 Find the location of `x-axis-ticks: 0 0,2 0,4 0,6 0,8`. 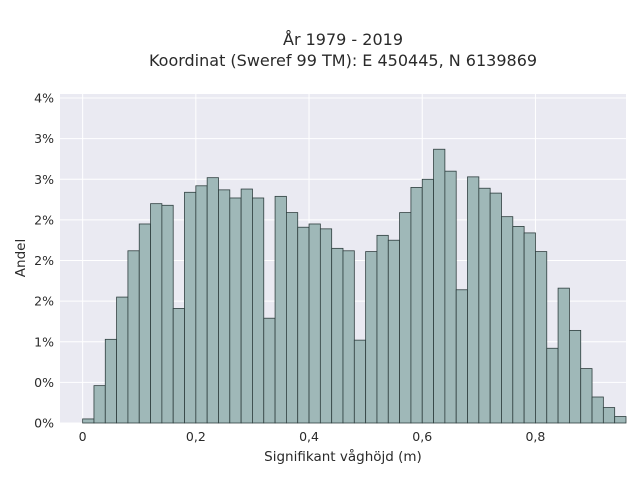

x-axis-ticks: 0 0,2 0,4 0,6 0,8 is located at coordinates (312, 436).